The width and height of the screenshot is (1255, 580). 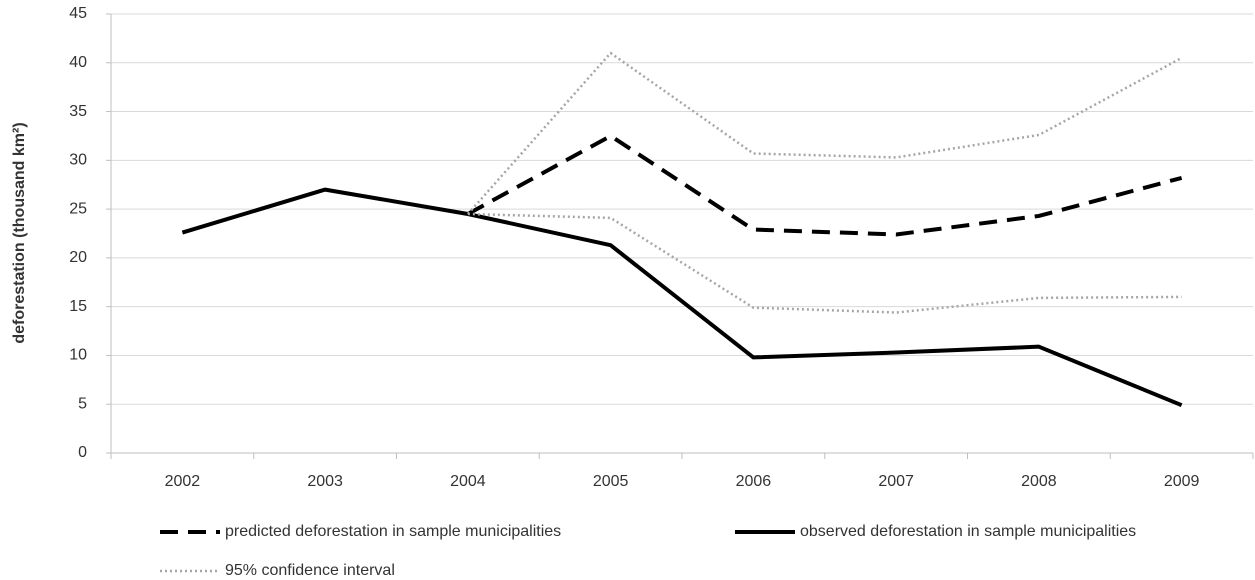 What do you see at coordinates (896, 481) in the screenshot?
I see `x-tick-label: 2007` at bounding box center [896, 481].